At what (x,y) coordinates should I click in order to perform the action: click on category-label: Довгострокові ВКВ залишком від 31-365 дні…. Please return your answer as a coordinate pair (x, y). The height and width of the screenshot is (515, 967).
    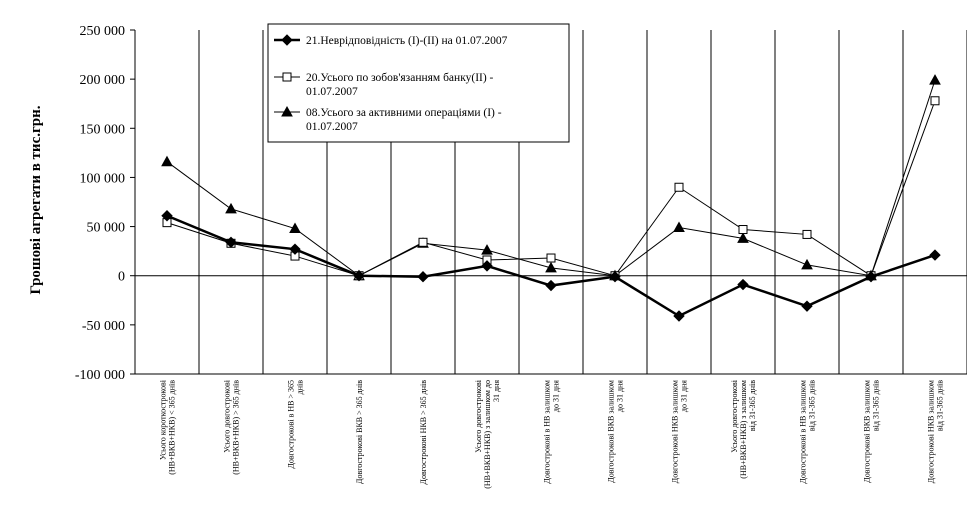
    Looking at the image, I should click on (872, 431).